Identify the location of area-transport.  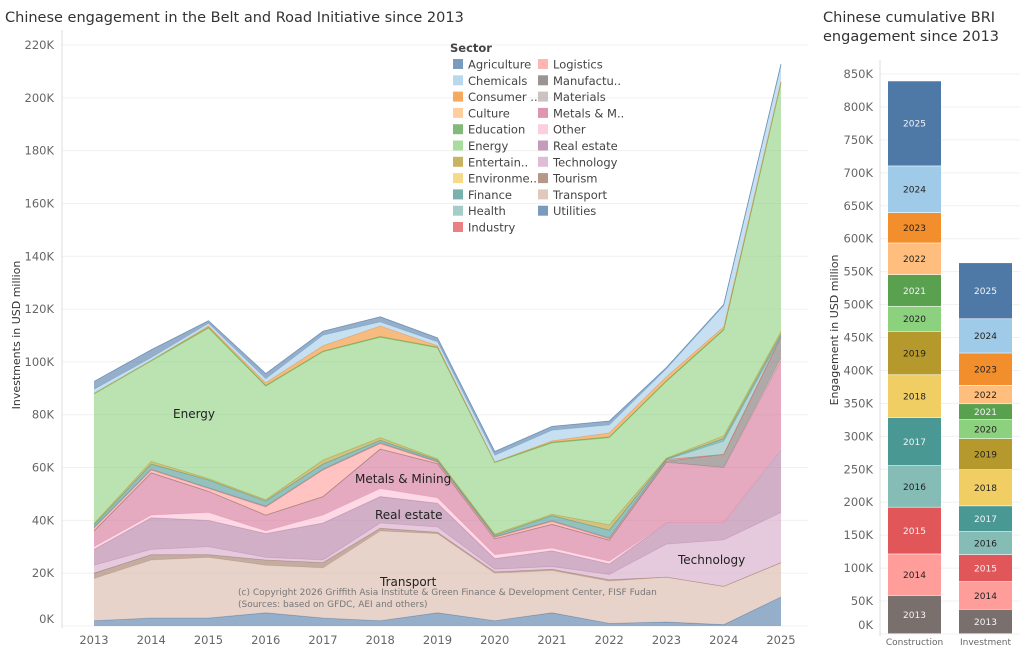
(437, 577).